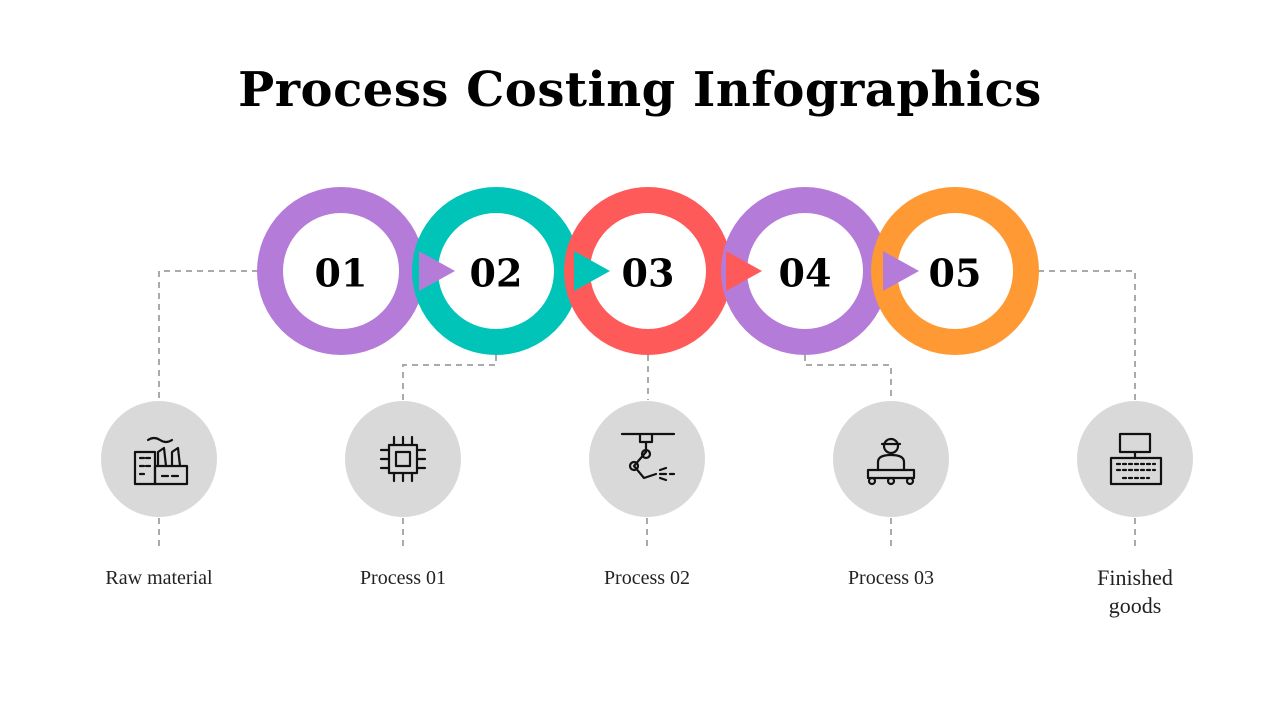  I want to click on factory-icon, so click(161, 461).